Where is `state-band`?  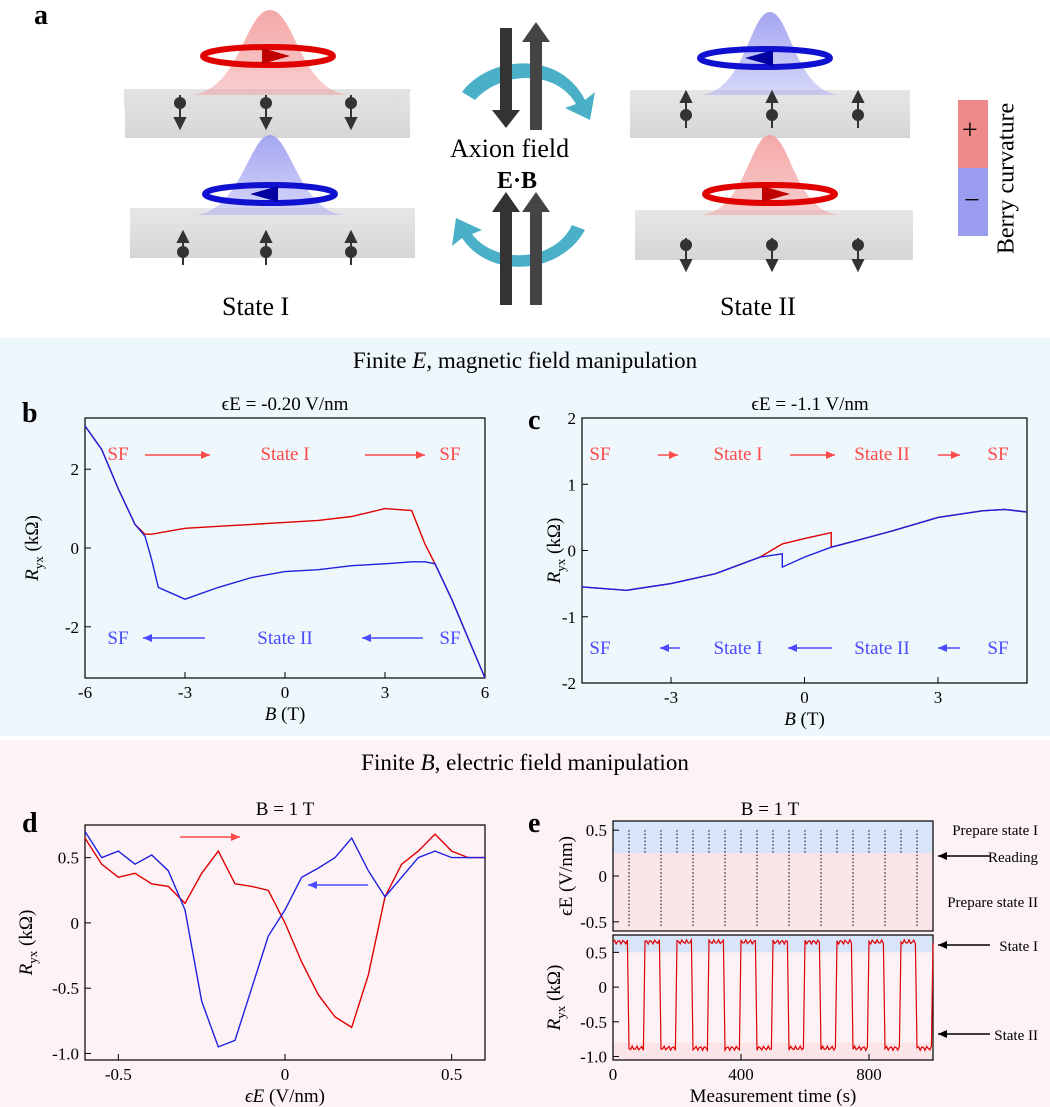
state-band is located at coordinates (773, 892).